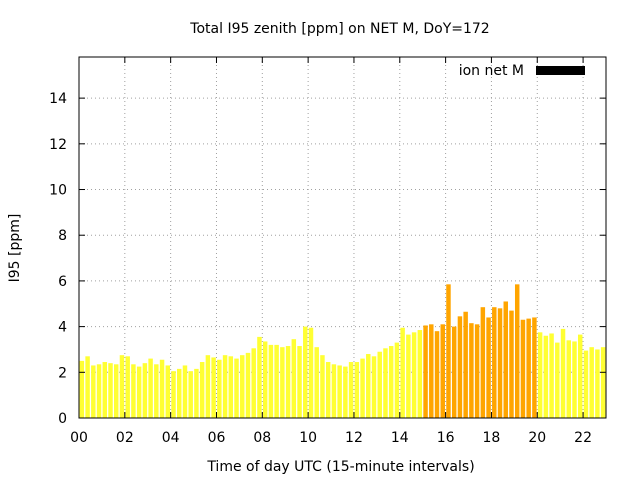  What do you see at coordinates (58, 191) in the screenshot?
I see `y-tick-label: 10` at bounding box center [58, 191].